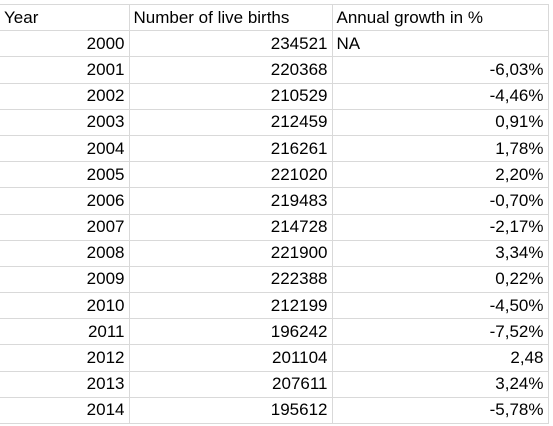  What do you see at coordinates (231, 358) in the screenshot?
I see `births-cell: 201104` at bounding box center [231, 358].